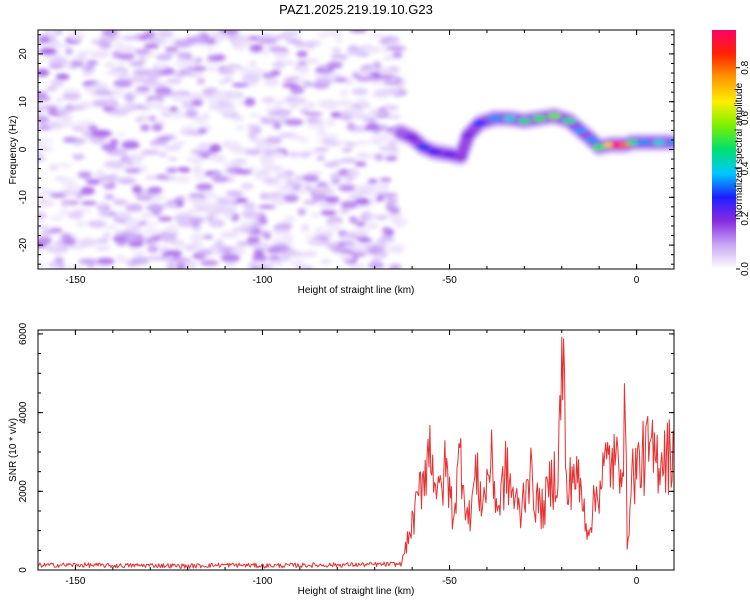 The width and height of the screenshot is (750, 605). I want to click on bottom-x-tick-label: 0, so click(637, 581).